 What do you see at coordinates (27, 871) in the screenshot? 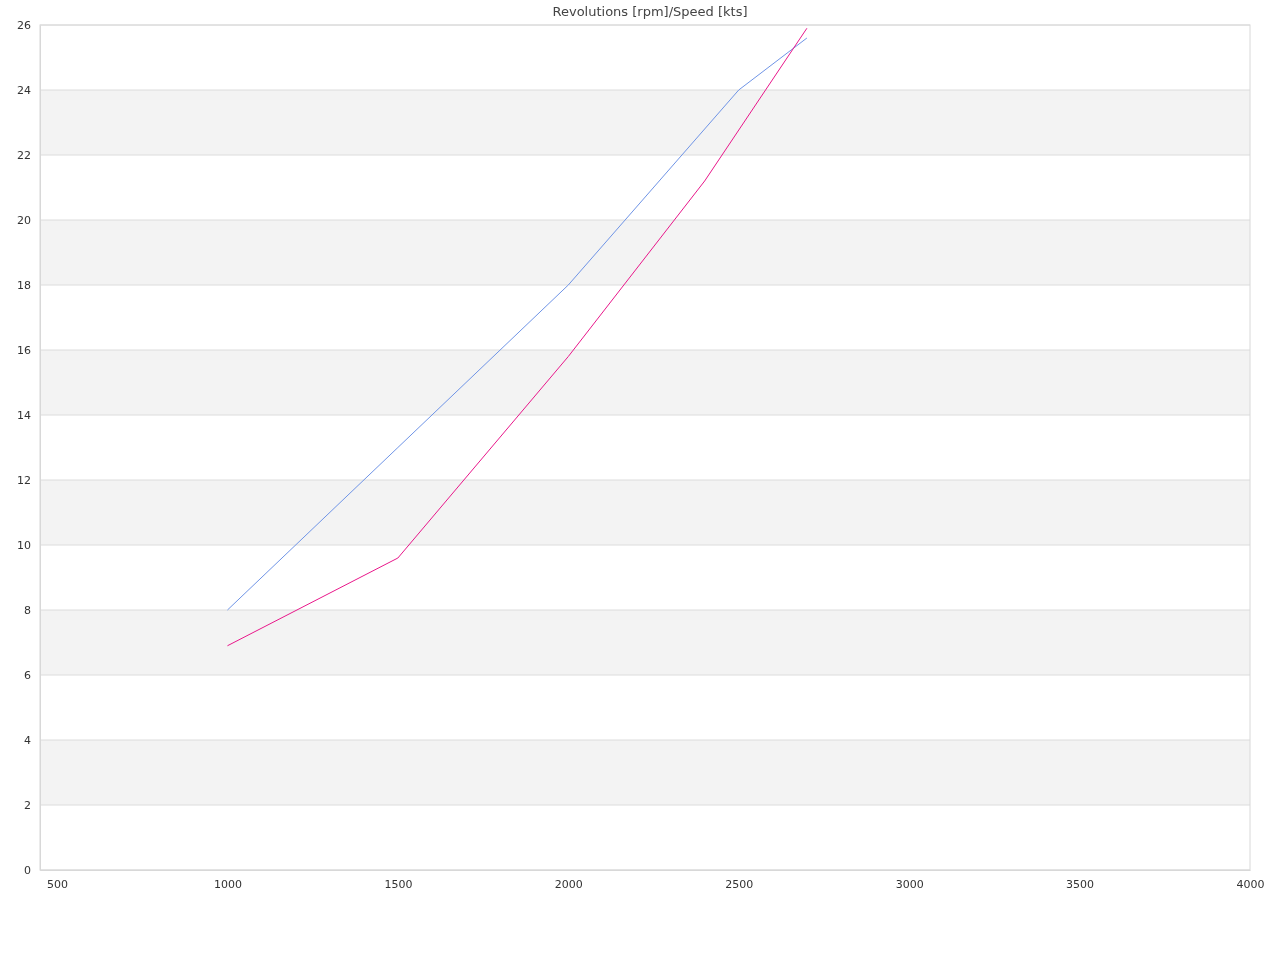
I see `y-tick-label: 0` at bounding box center [27, 871].